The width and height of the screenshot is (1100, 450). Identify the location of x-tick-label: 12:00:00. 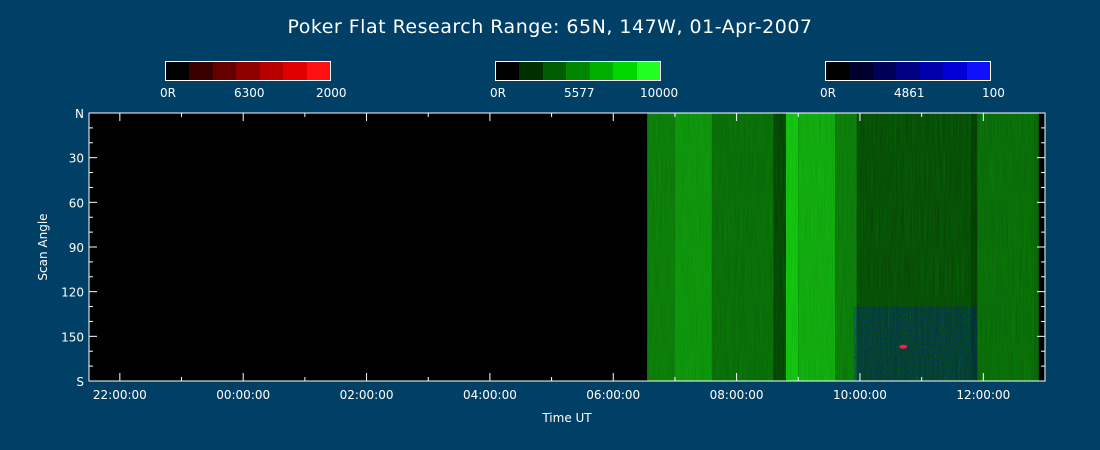
(983, 395).